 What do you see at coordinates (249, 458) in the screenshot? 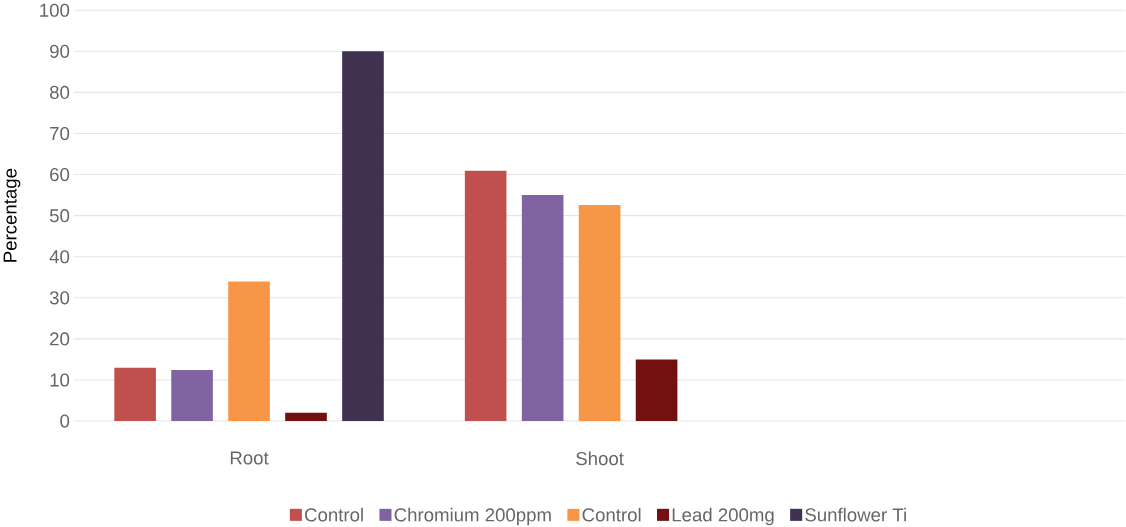
I see `x-tick-label: Root` at bounding box center [249, 458].